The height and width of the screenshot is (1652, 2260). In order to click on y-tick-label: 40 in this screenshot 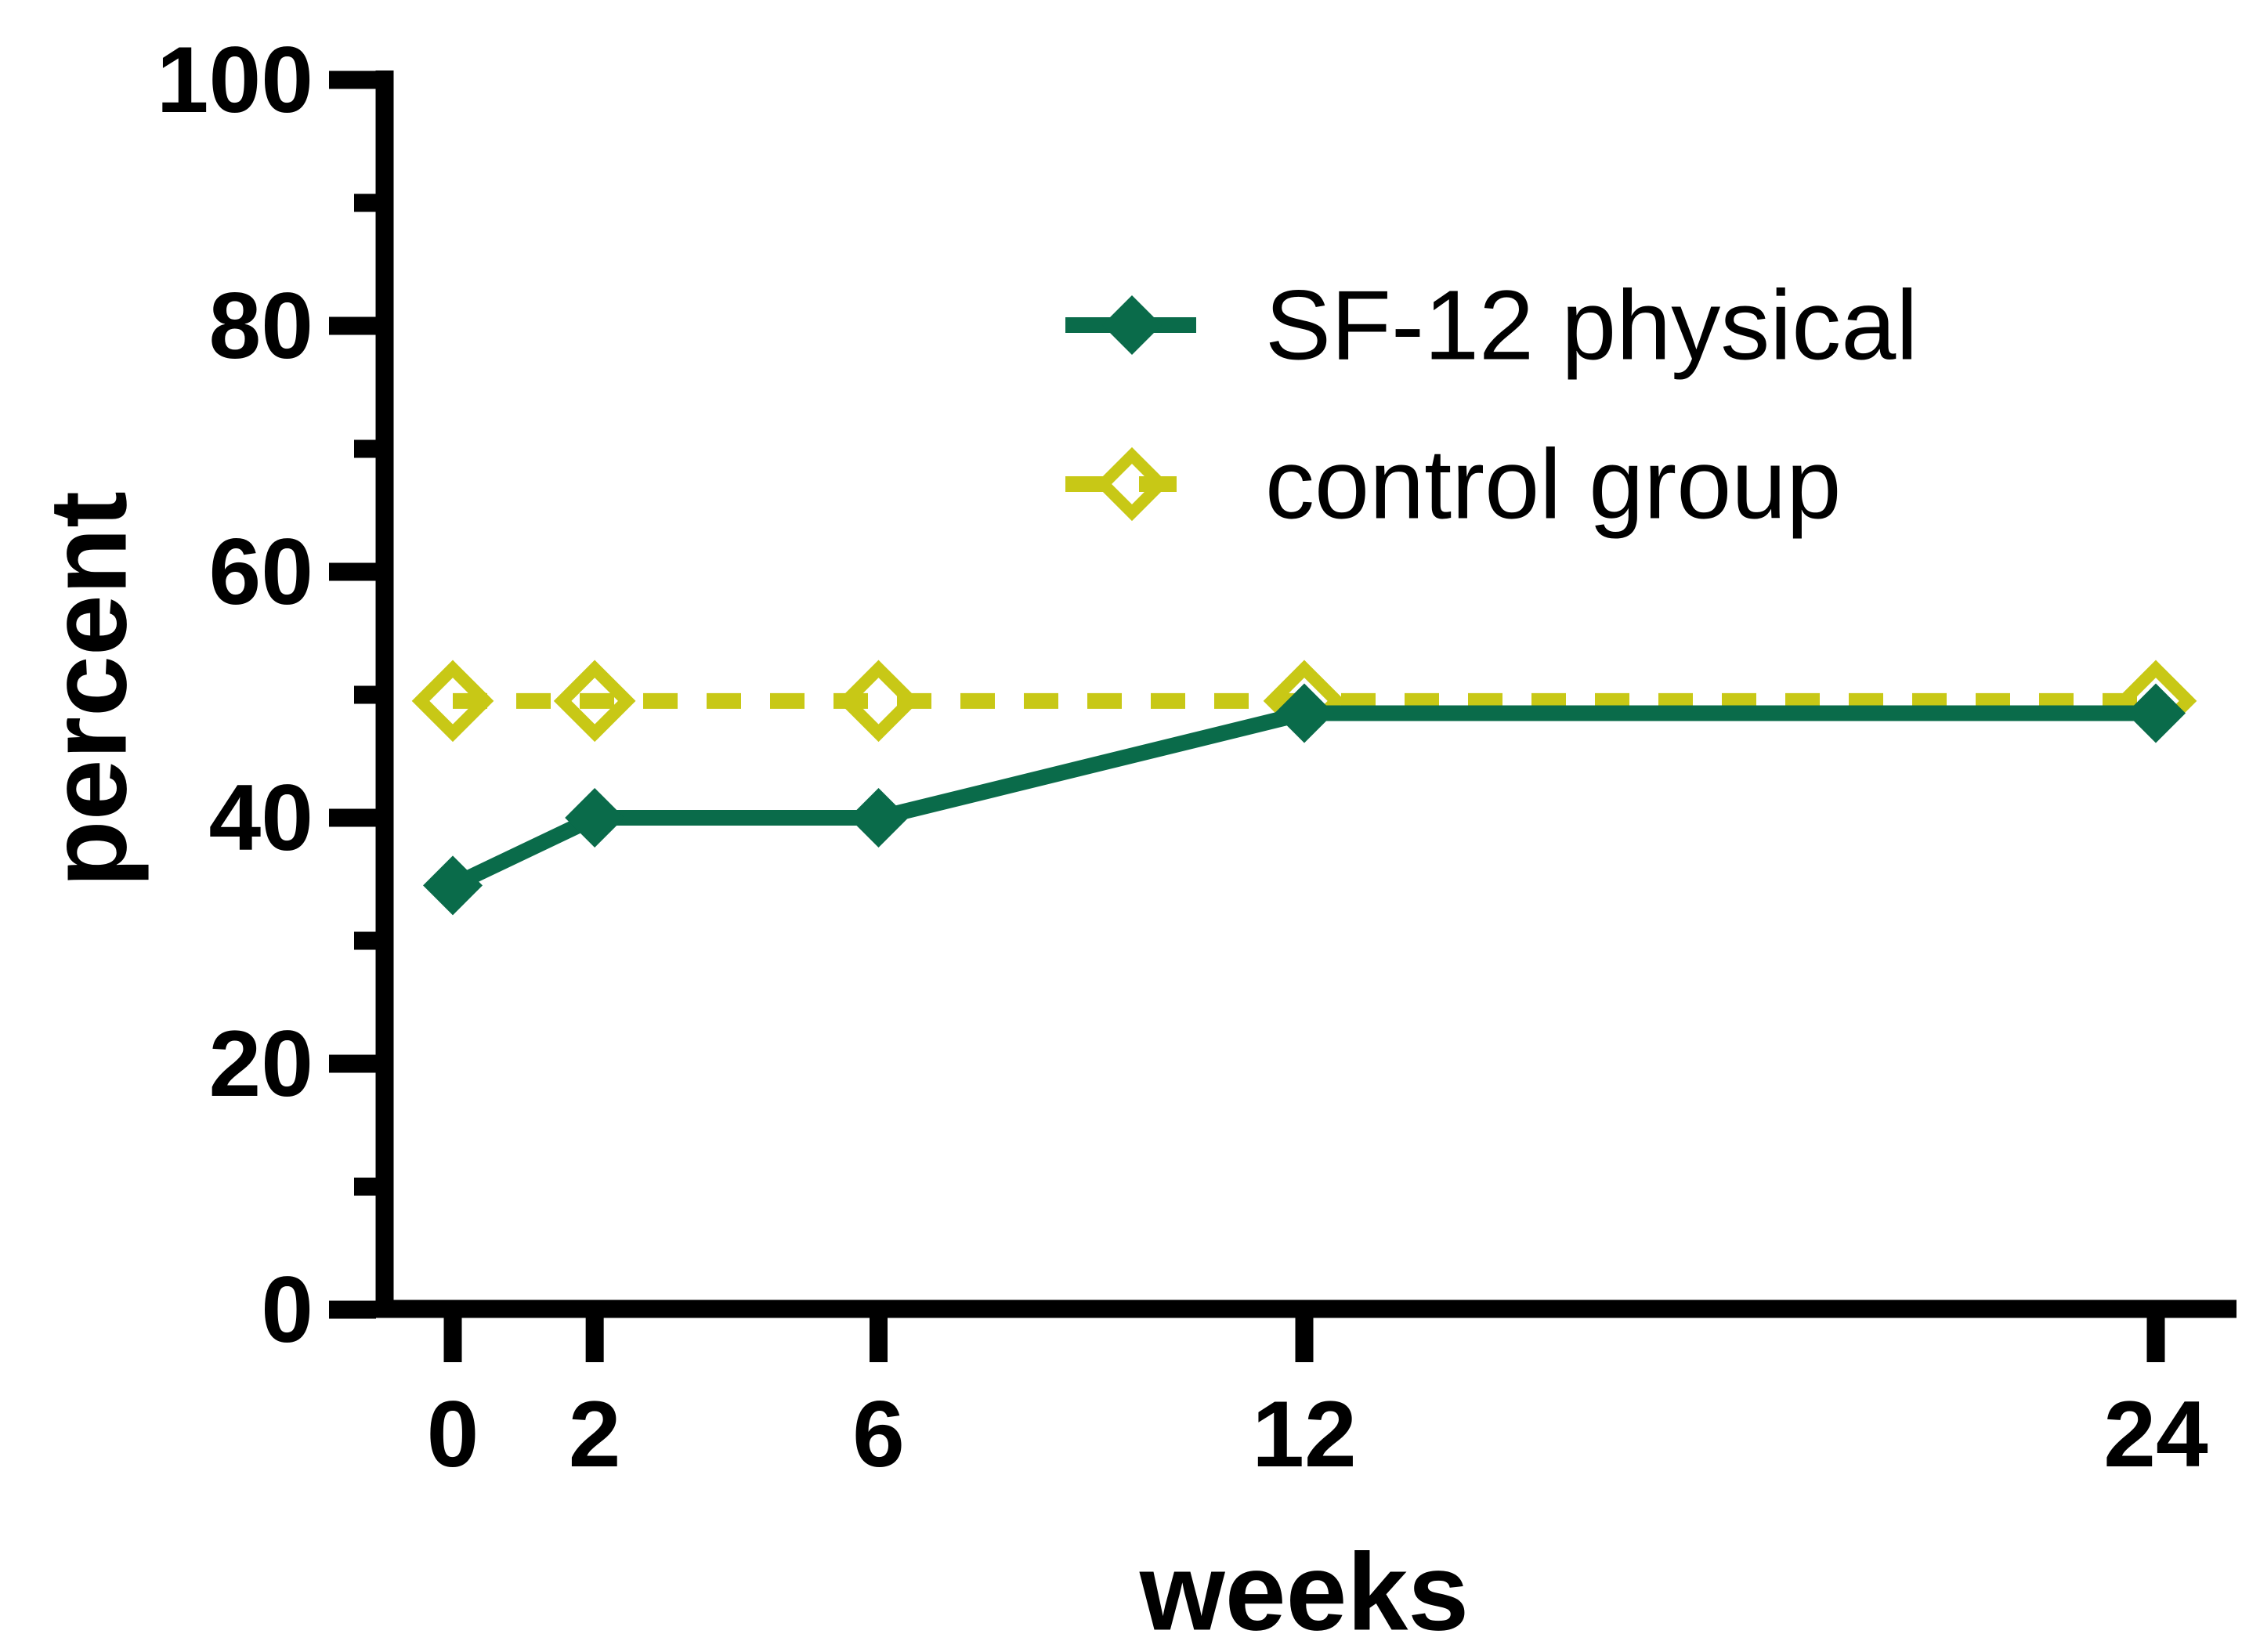, I will do `click(261, 817)`.